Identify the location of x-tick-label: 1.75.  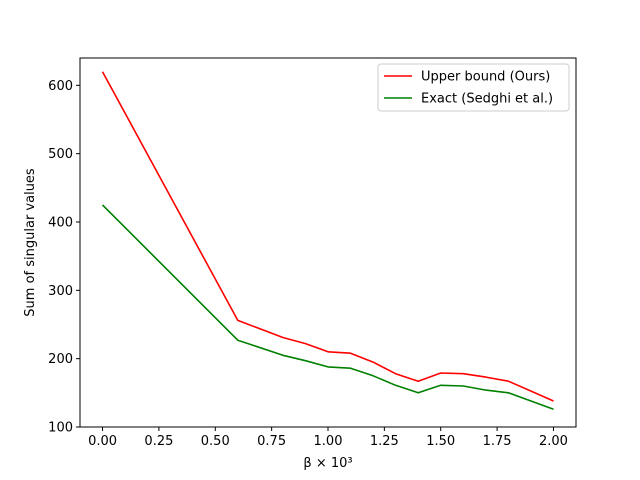
(497, 441).